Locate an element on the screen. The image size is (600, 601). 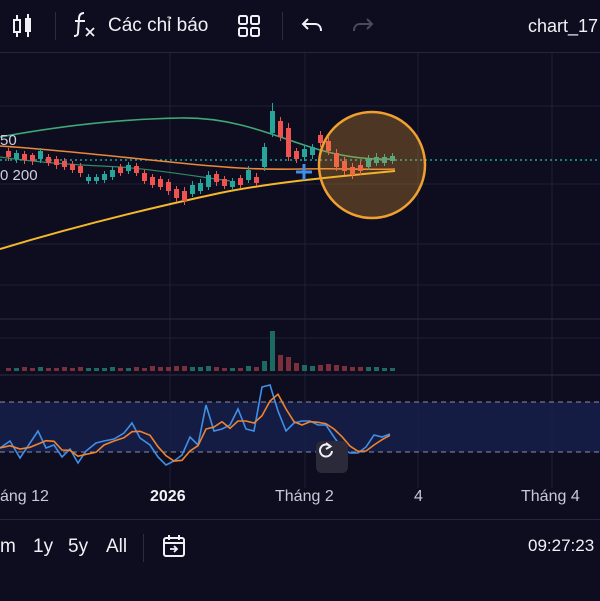
go-to-date-icon is located at coordinates (174, 548).